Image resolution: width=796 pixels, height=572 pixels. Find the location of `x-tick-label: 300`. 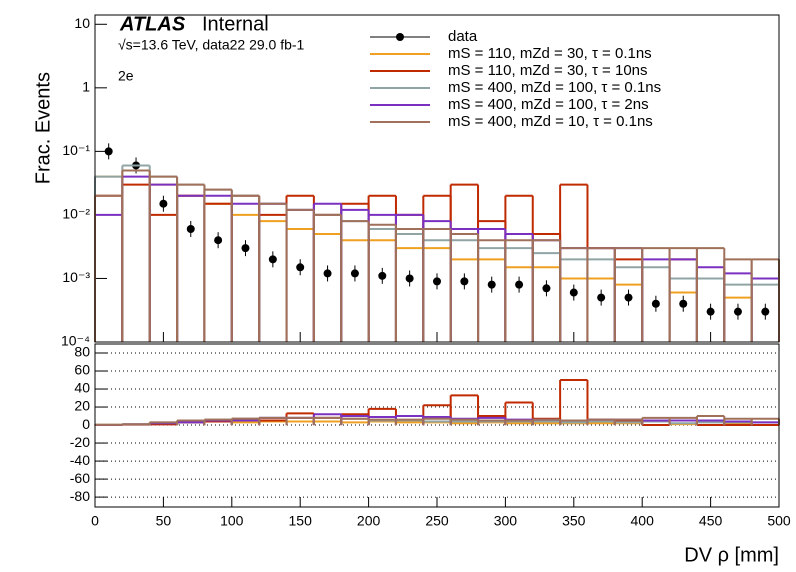

x-tick-label: 300 is located at coordinates (506, 521).